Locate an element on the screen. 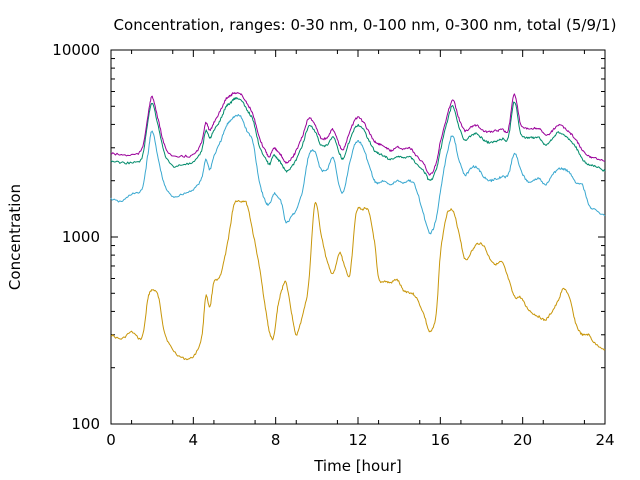  x-tick-label: 24 is located at coordinates (604, 440).